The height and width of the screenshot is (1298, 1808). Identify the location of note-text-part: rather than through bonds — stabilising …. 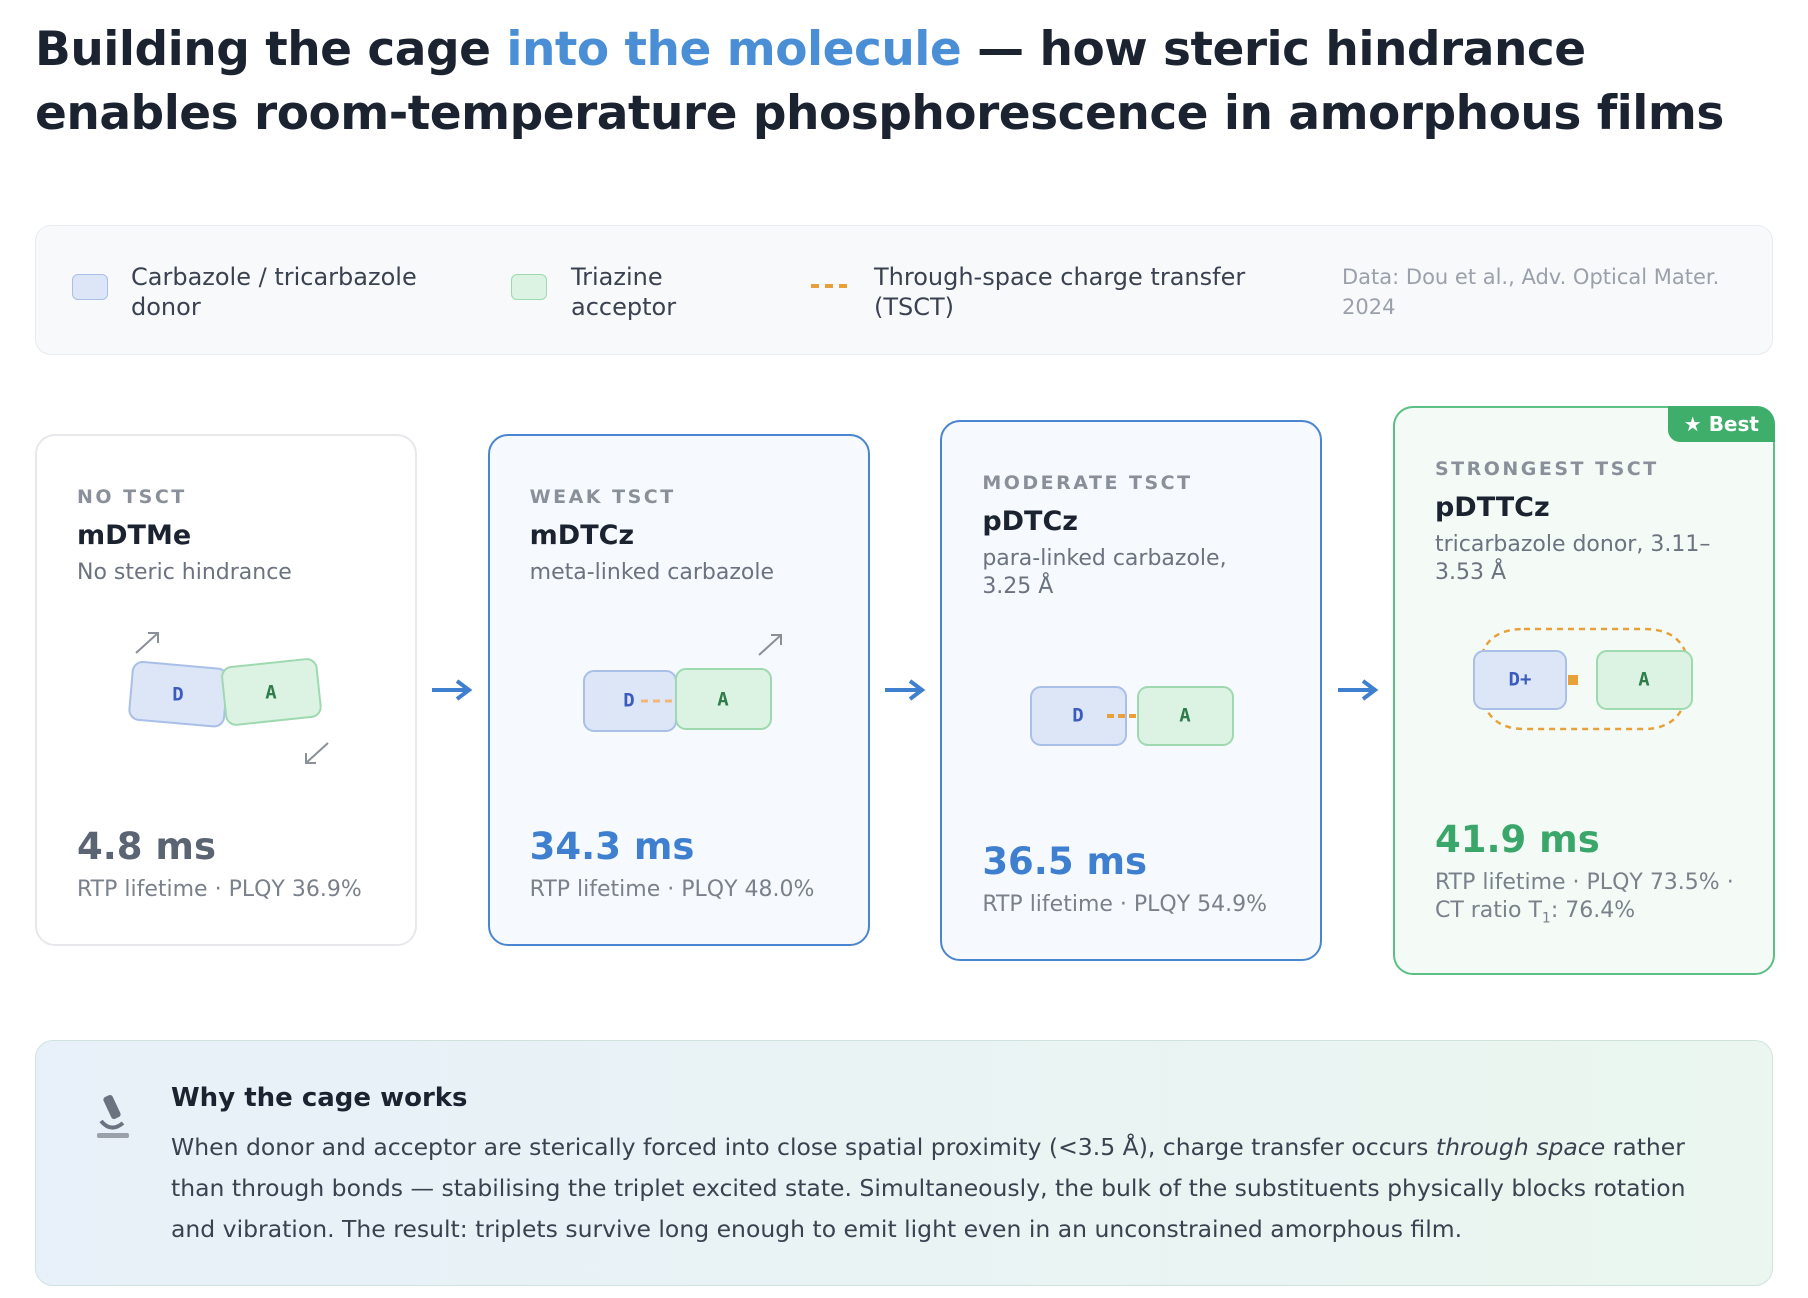
(928, 1188).